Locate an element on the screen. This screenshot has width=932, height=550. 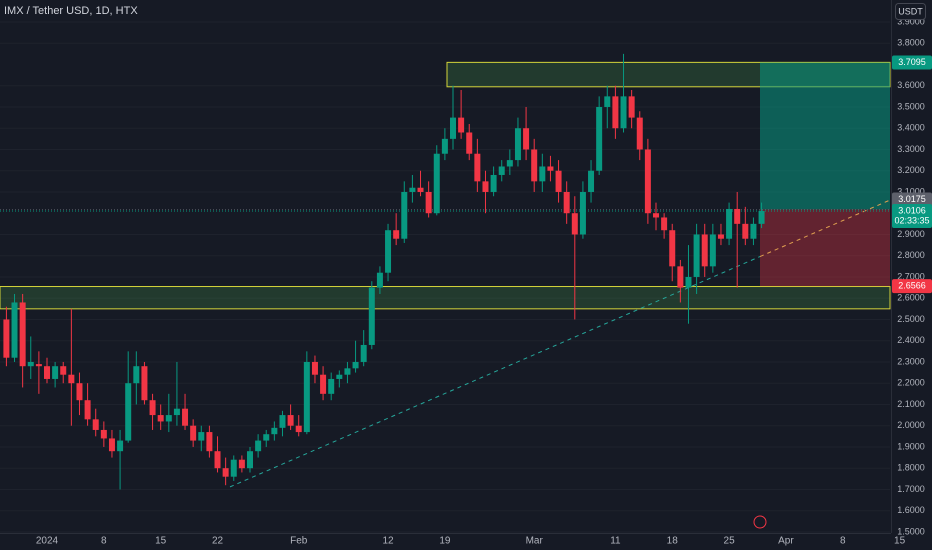
y-tick-label: 1.9000 is located at coordinates (911, 446).